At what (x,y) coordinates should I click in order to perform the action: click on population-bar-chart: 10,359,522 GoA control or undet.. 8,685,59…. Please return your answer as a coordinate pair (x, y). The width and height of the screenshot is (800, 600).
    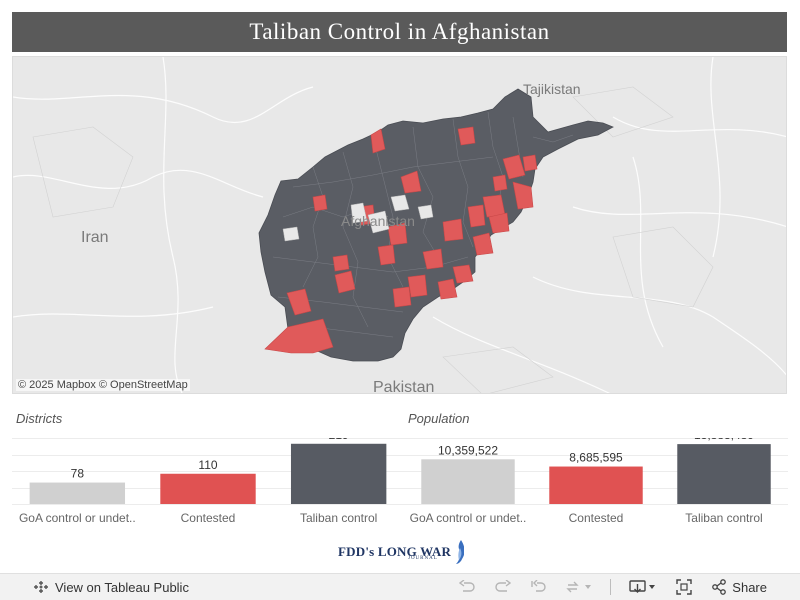
    Looking at the image, I should click on (596, 483).